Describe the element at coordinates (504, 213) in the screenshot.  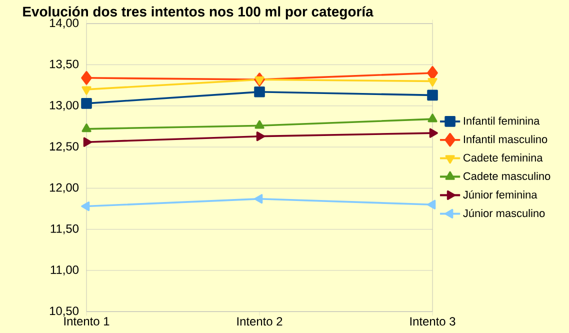
I see `legend-label: Júnior masculino` at that location.